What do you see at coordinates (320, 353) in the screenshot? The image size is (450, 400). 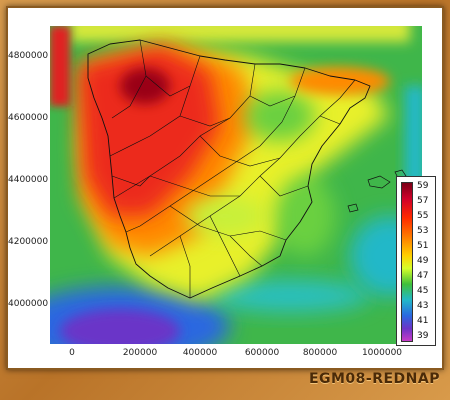 I see `x-tick-800000: 800000` at bounding box center [320, 353].